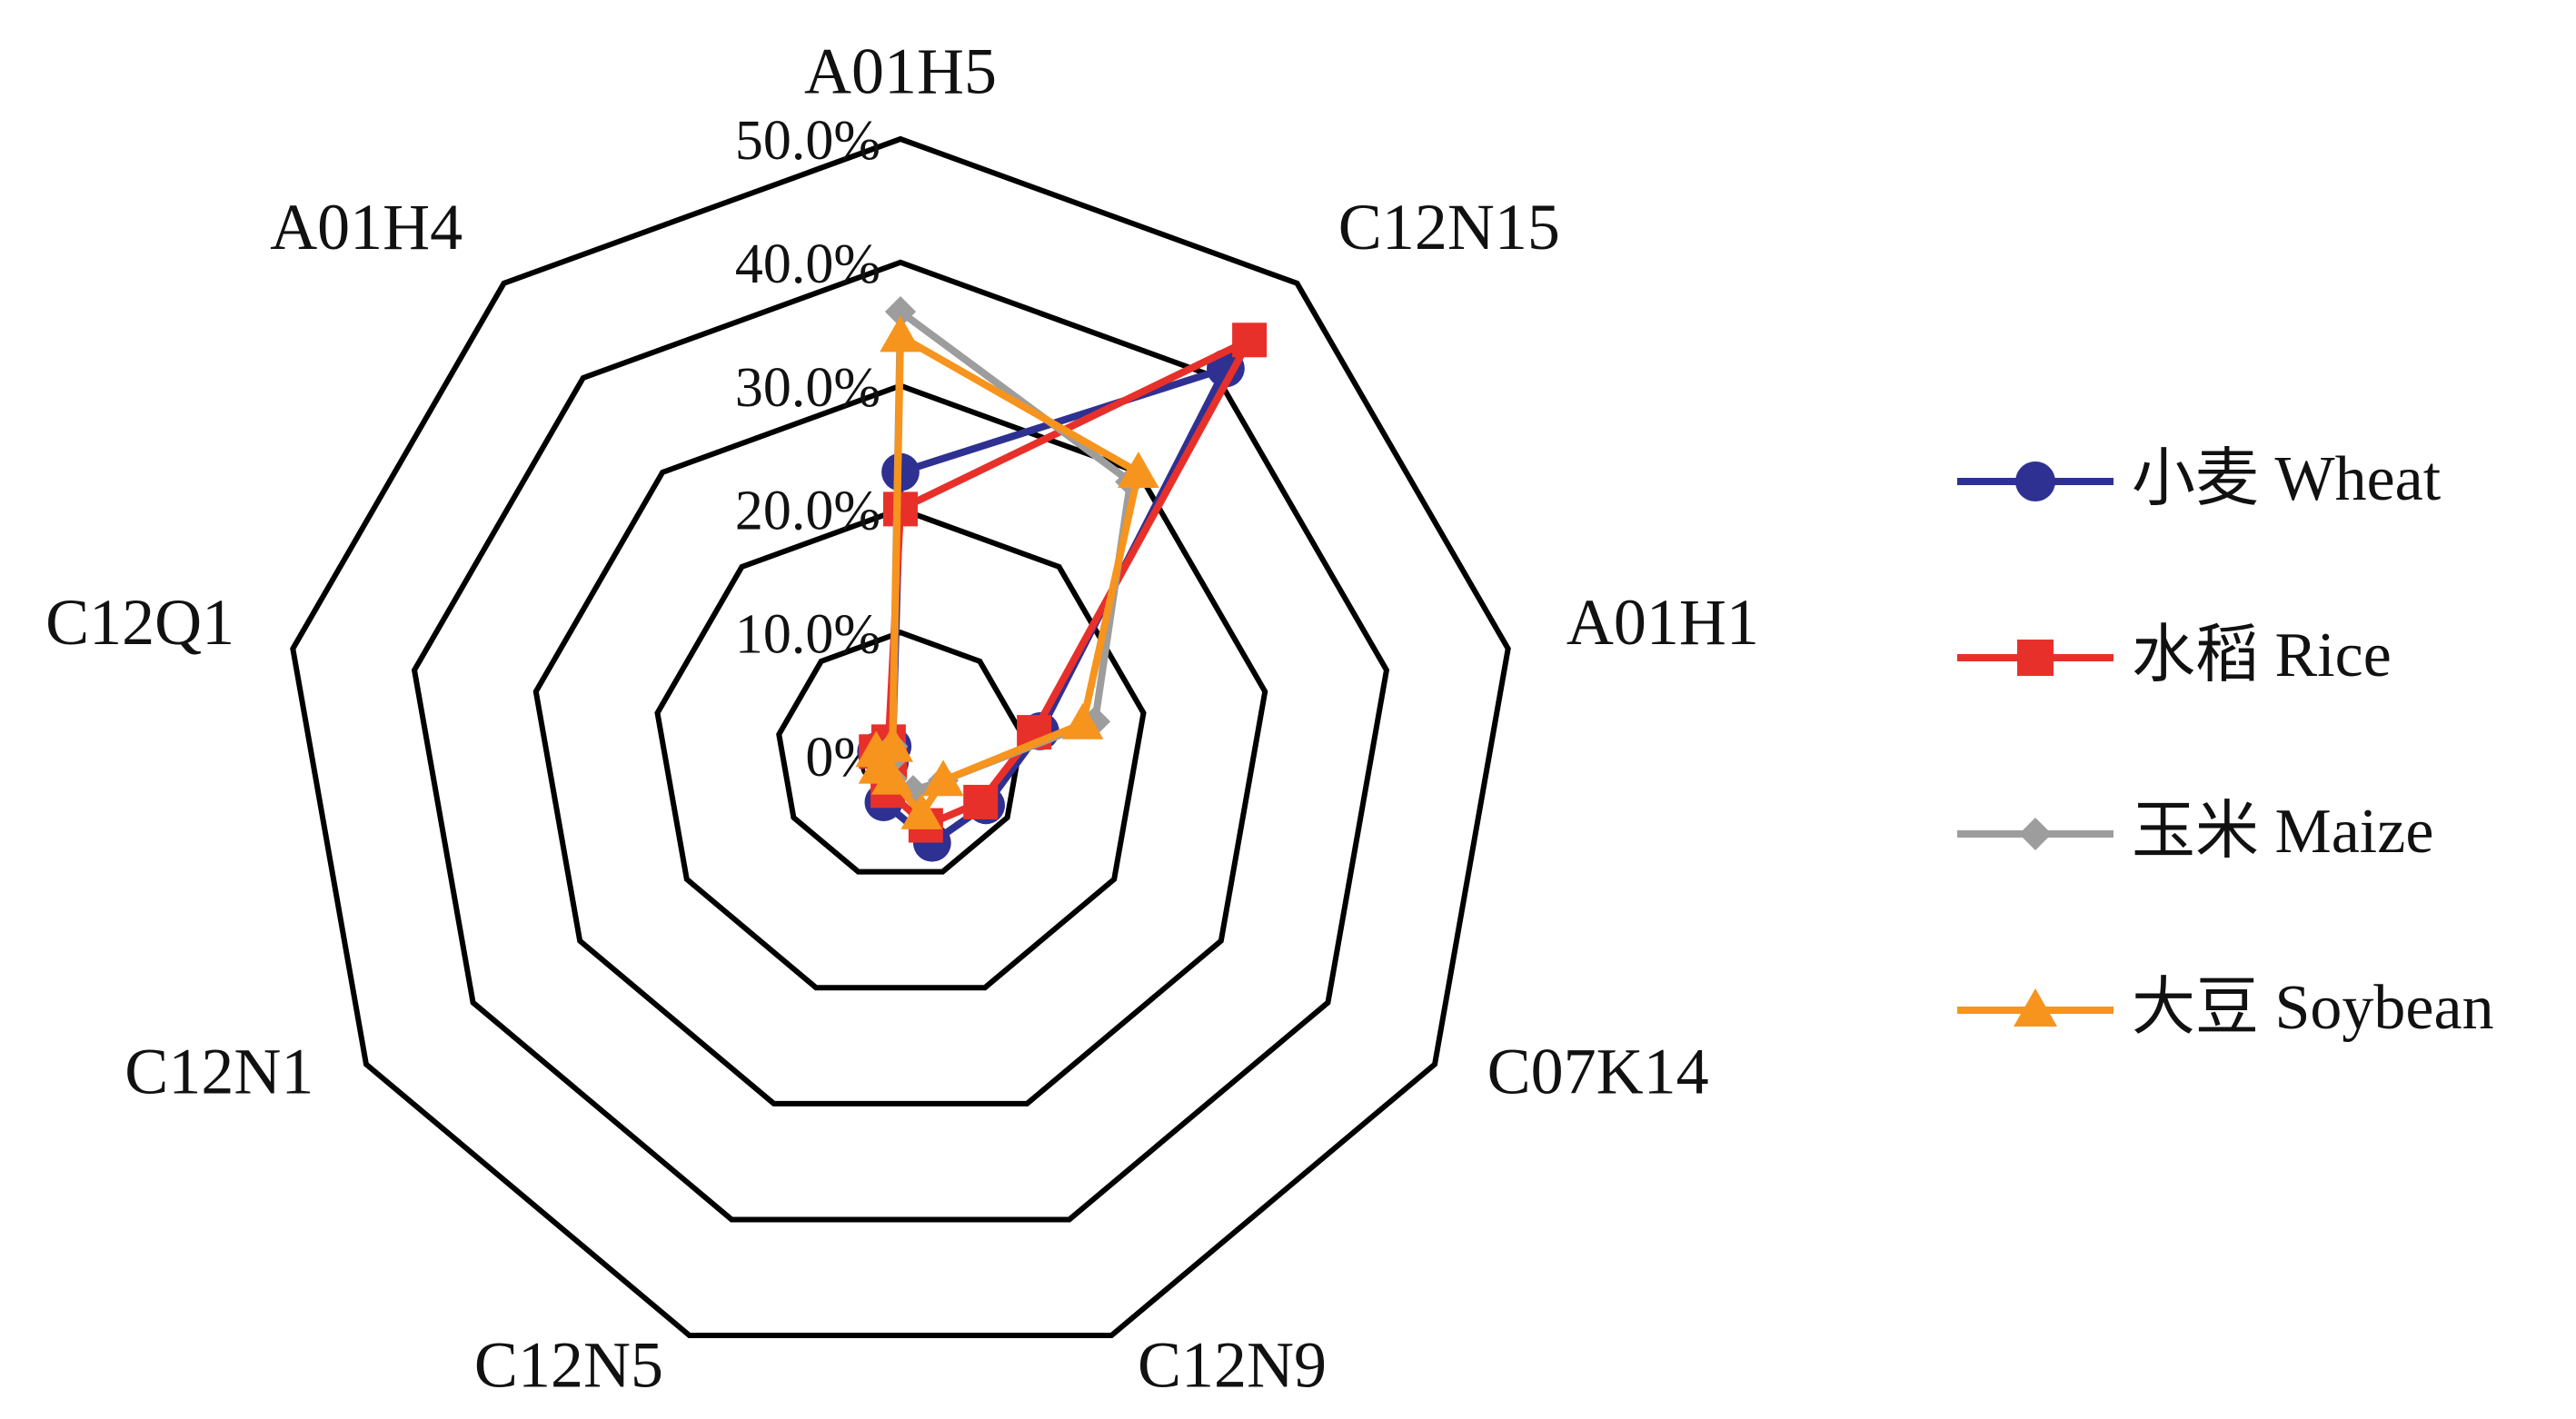  I want to click on legend-item: 小麦 Wheat, so click(2199, 479).